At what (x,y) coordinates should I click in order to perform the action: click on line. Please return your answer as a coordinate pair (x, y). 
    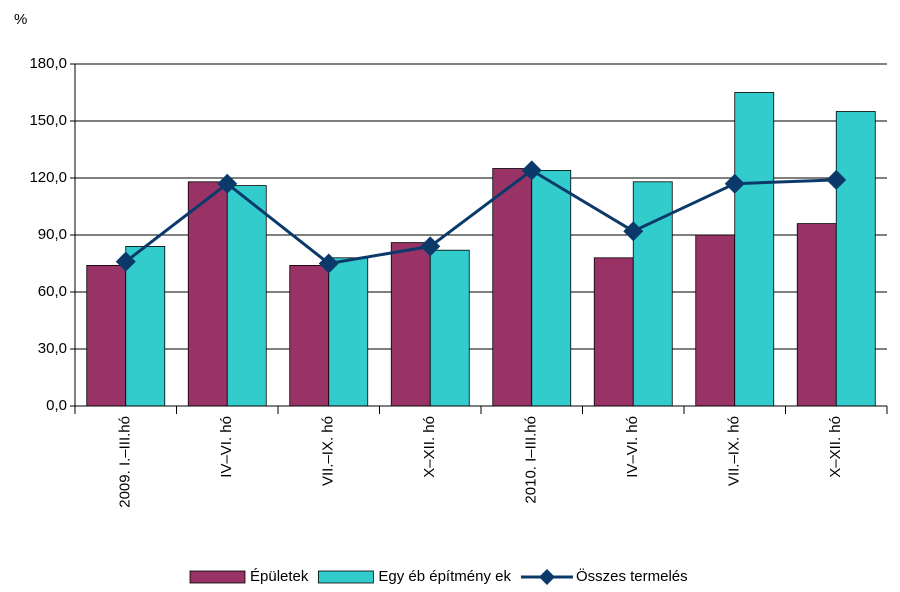
    Looking at the image, I should click on (480, 217).